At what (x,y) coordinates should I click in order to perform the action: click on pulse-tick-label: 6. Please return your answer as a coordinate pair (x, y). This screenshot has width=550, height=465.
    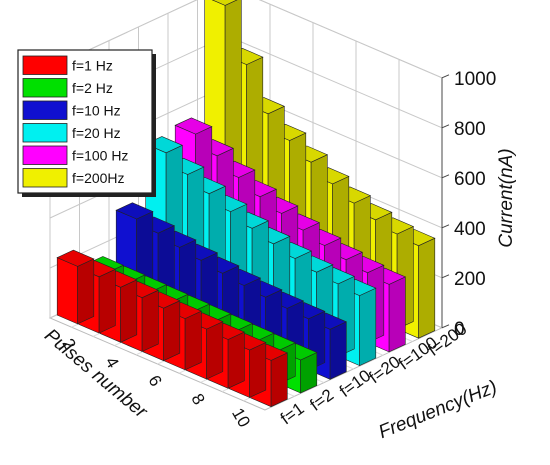
    Looking at the image, I should click on (154, 381).